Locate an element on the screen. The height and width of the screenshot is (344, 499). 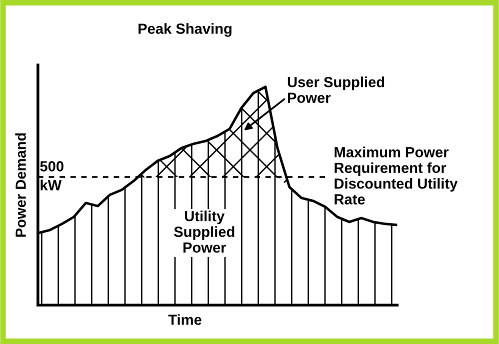
series-label: User Supplied Power is located at coordinates (336, 89).